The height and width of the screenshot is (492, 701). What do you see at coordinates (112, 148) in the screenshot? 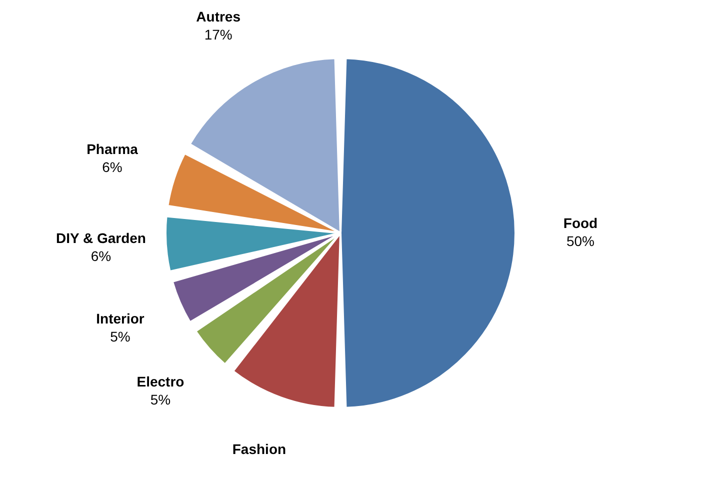
I see `slice-label: Pharma` at bounding box center [112, 148].